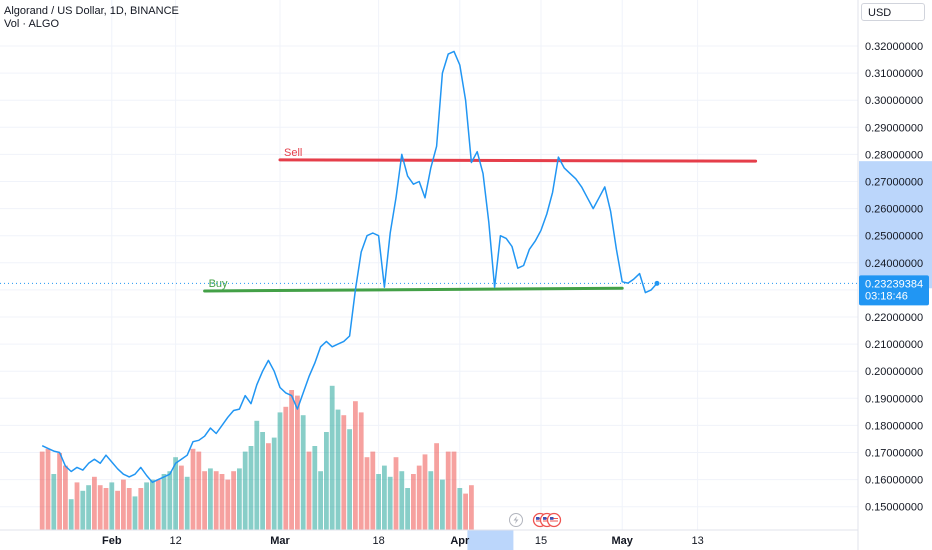 This screenshot has height=550, width=932. I want to click on price-tick-label: 0.32000000, so click(894, 47).